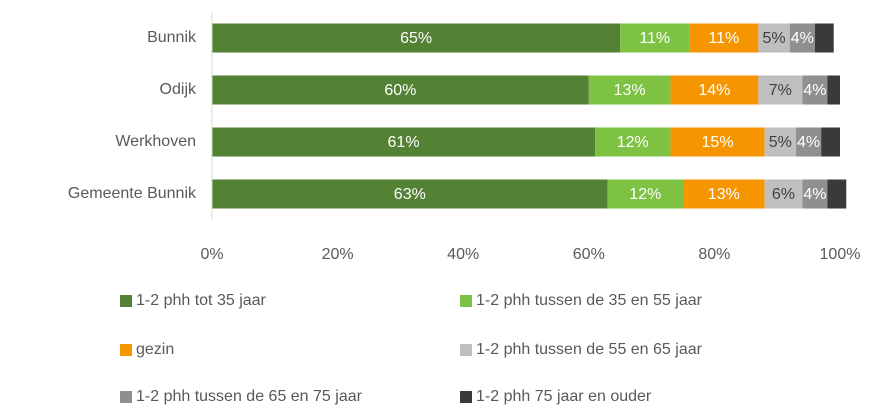 Image resolution: width=870 pixels, height=406 pixels. I want to click on legend-label: 1-2 phh tussen de 55 en 65 jaar, so click(589, 349).